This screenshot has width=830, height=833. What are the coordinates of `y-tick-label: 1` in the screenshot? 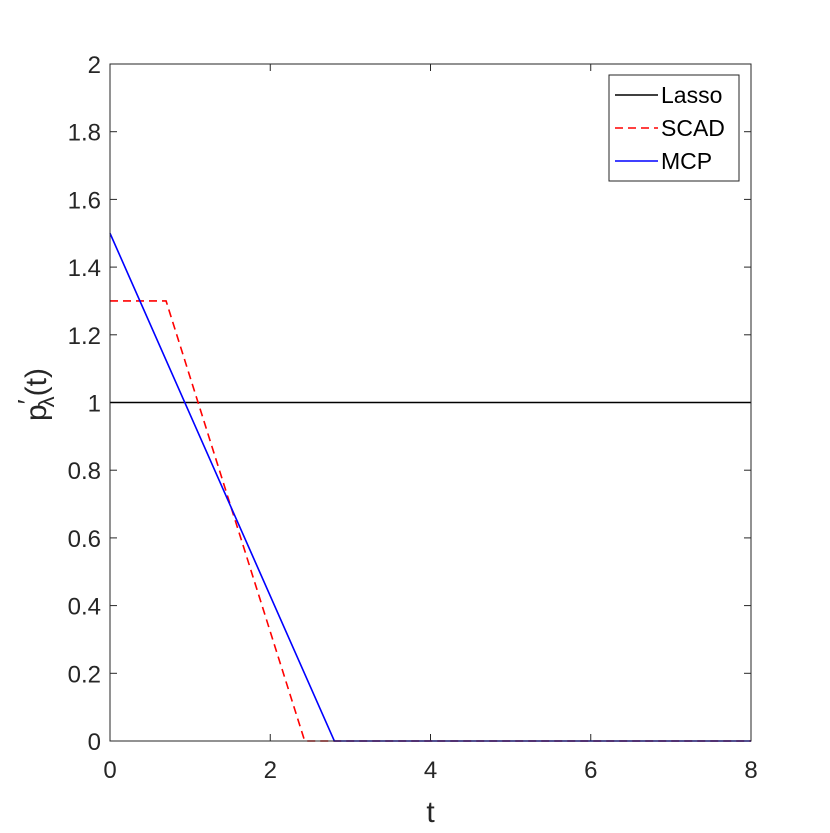 It's located at (94, 404).